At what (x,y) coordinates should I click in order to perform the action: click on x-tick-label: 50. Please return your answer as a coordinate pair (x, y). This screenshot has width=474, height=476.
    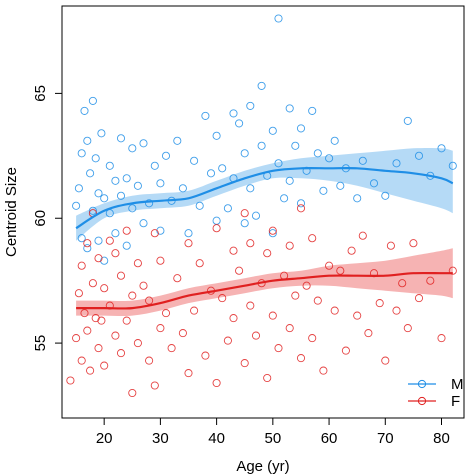
    Looking at the image, I should click on (272, 438).